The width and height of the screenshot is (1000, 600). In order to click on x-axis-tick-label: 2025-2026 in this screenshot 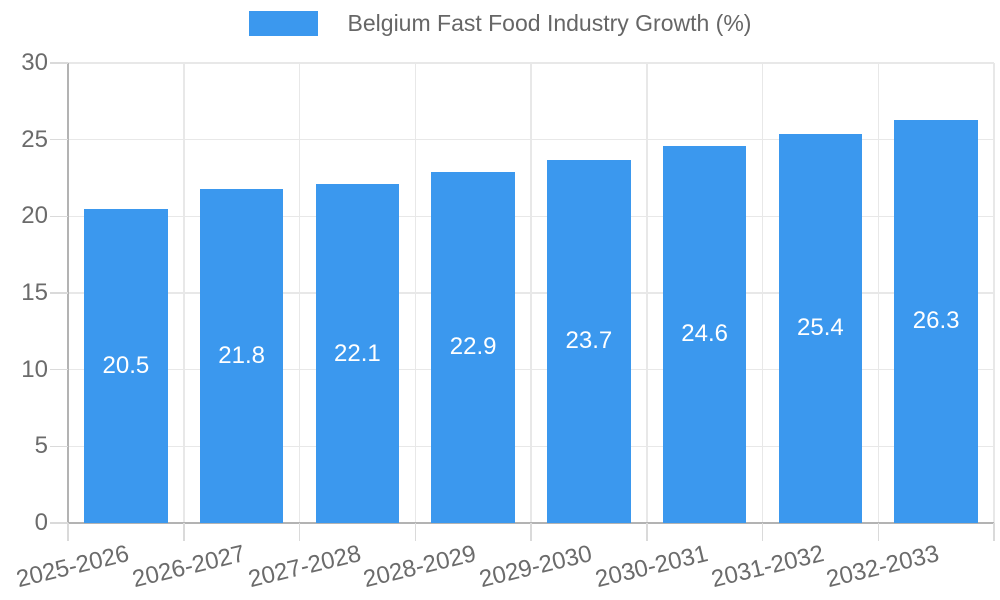, I will do `click(72, 567)`.